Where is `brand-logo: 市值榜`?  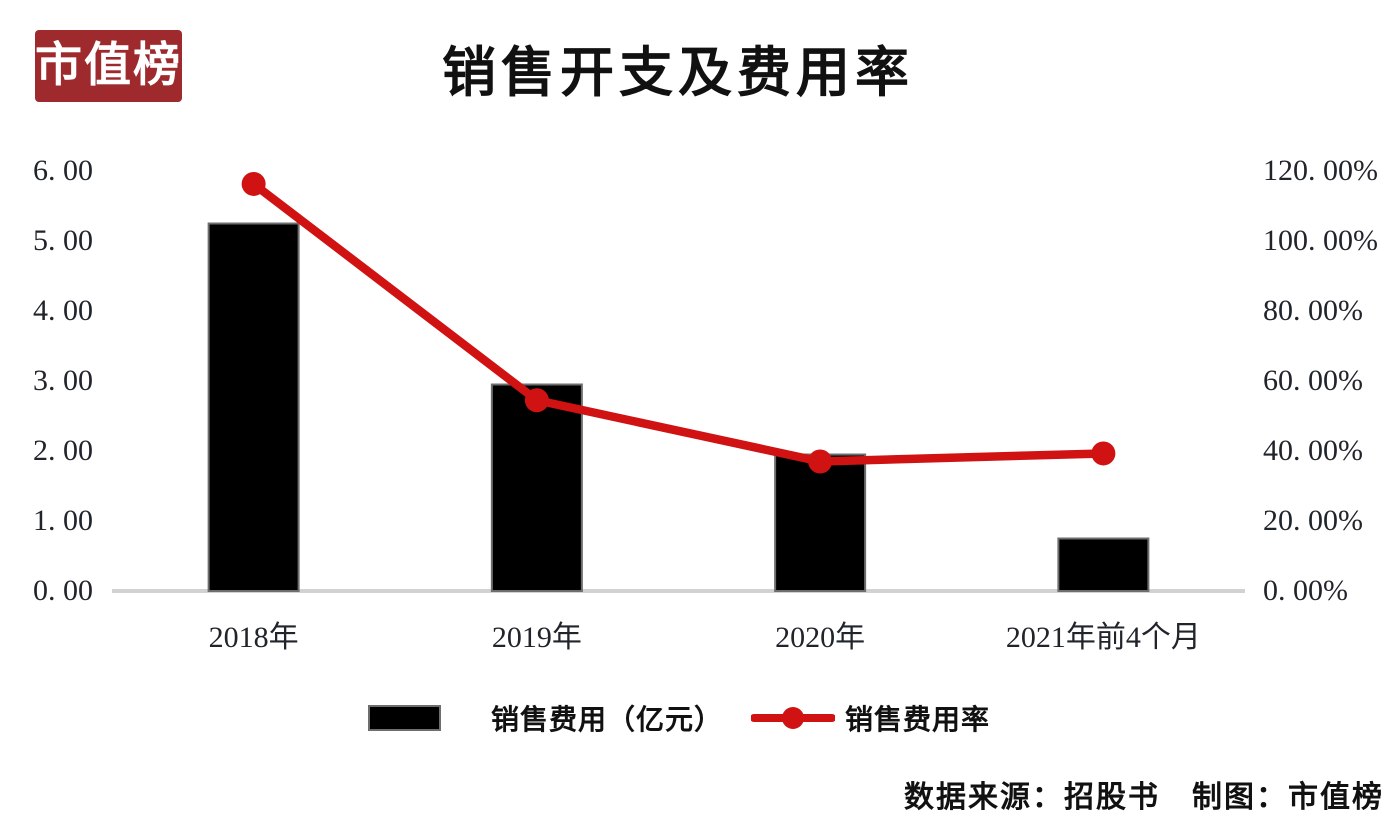
brand-logo: 市值榜 is located at coordinates (108, 66).